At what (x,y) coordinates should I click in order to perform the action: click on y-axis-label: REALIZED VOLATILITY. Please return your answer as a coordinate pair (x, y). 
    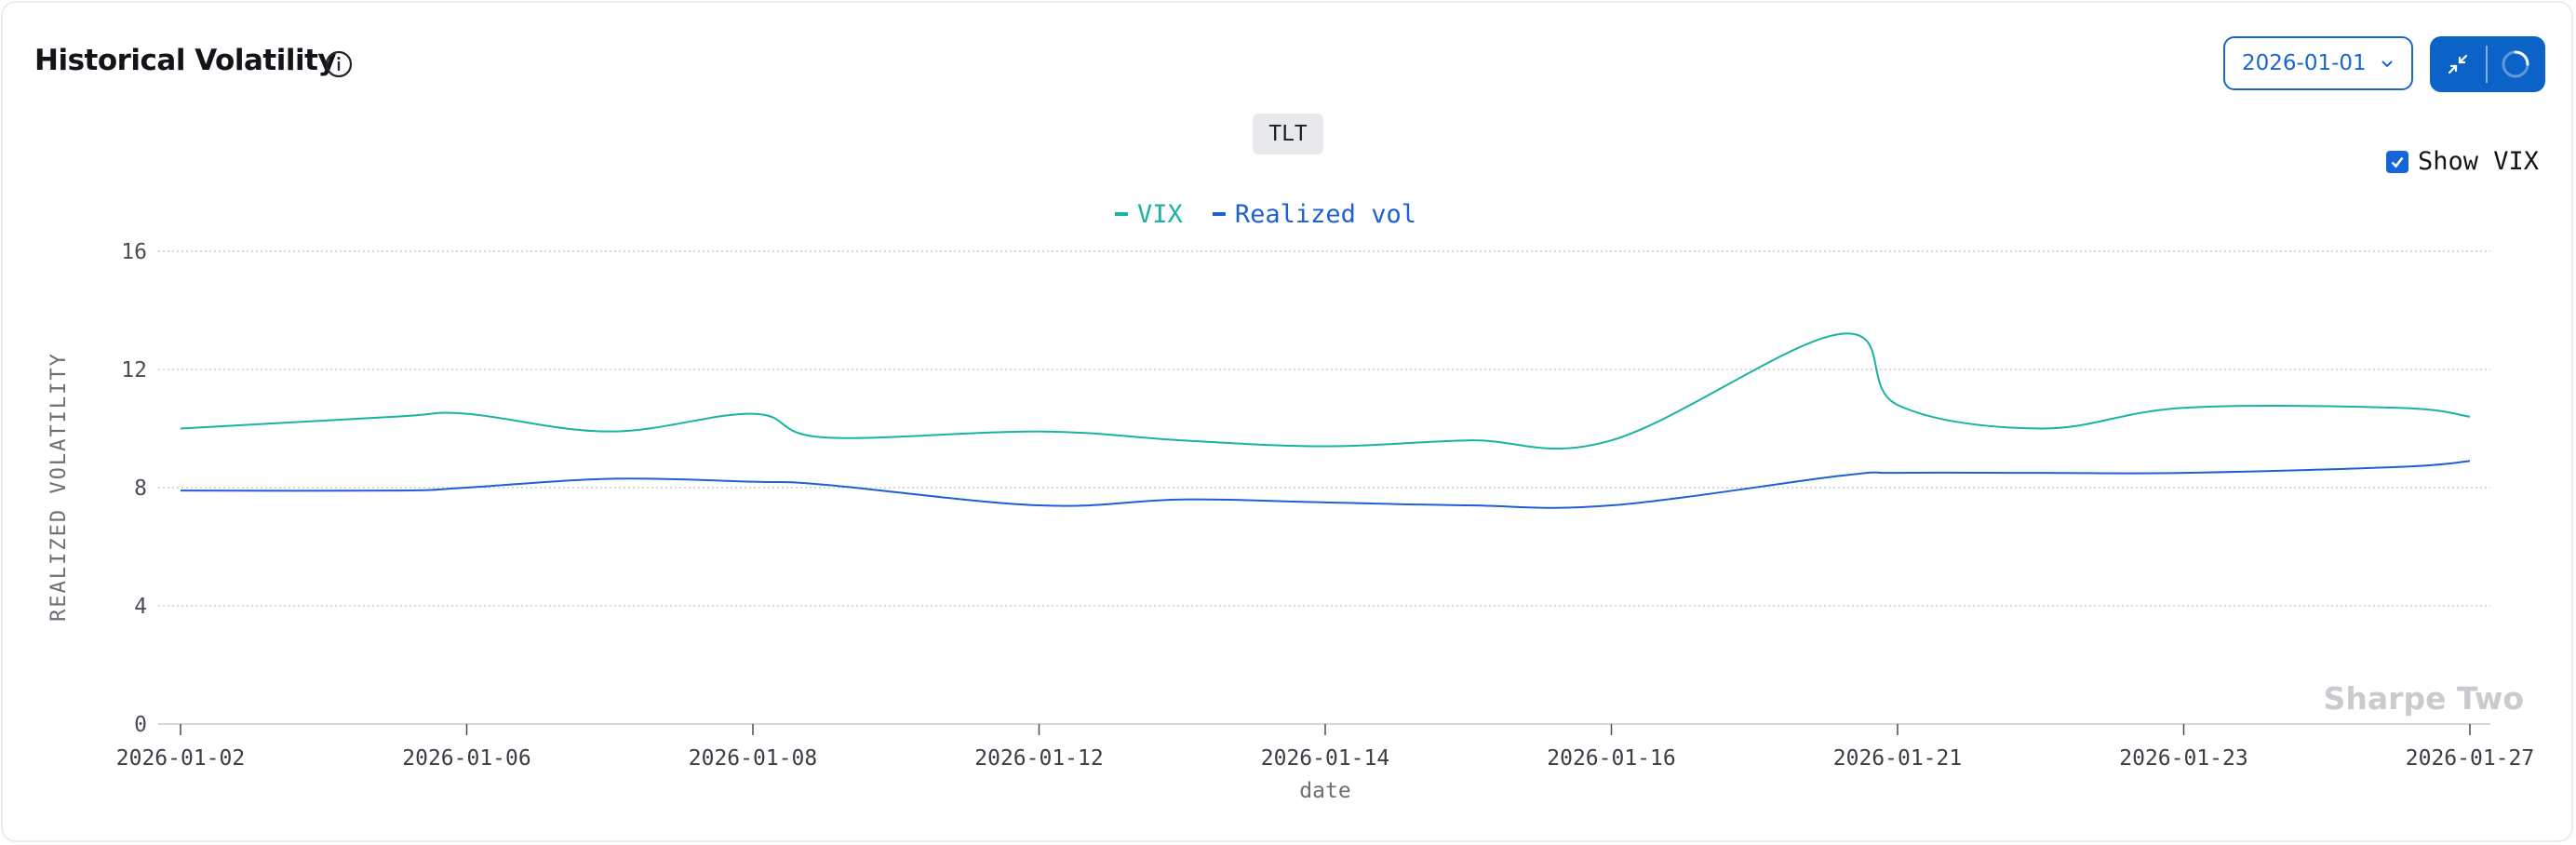
    Looking at the image, I should click on (59, 487).